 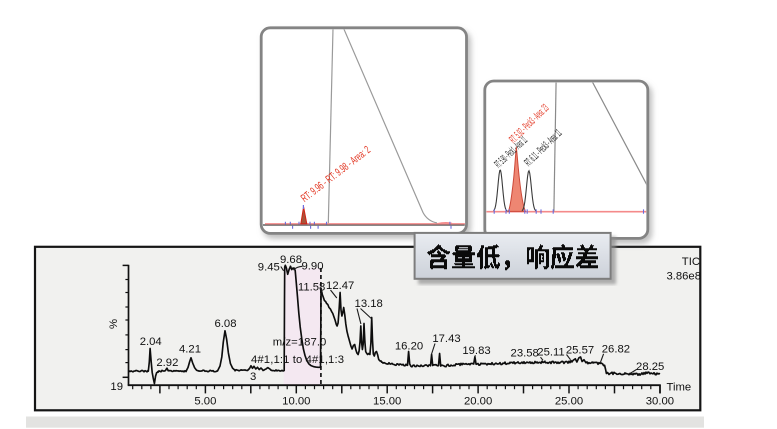 What do you see at coordinates (116, 387) in the screenshot?
I see `svg-text: 19` at bounding box center [116, 387].